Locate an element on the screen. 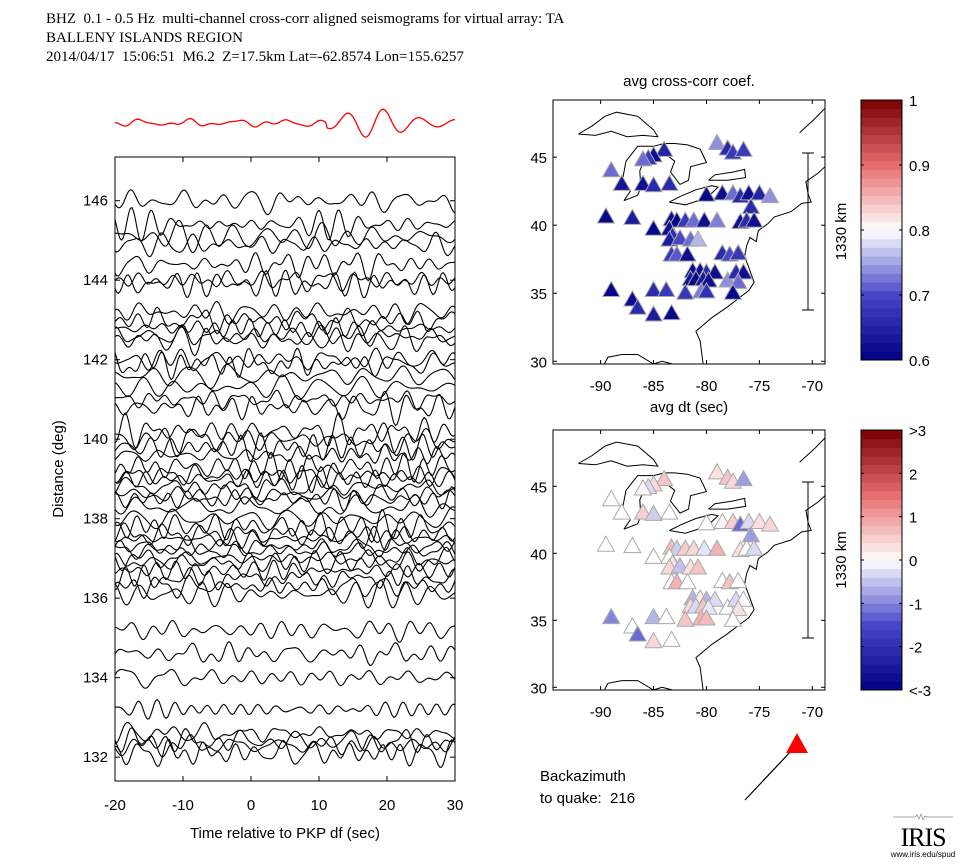  x-tick-label: -20 is located at coordinates (115, 805).